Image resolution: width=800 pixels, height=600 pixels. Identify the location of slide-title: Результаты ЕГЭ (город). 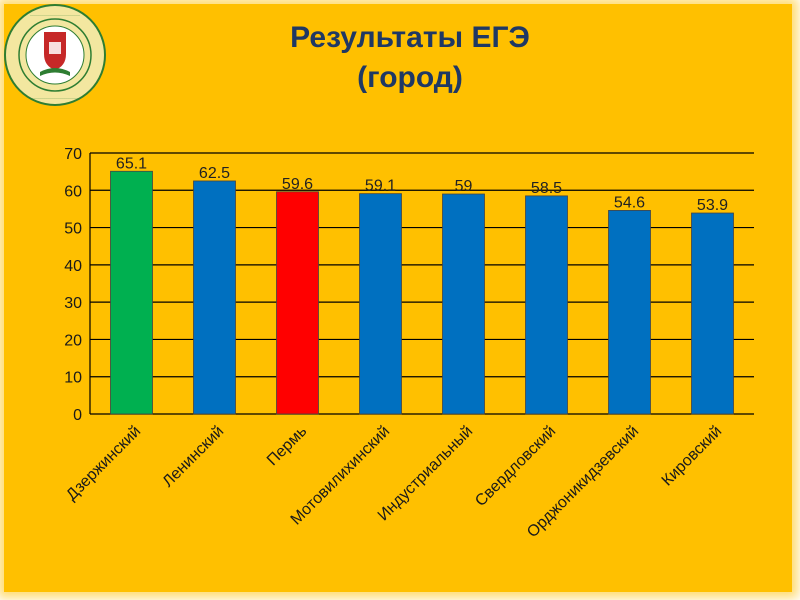
(410, 58).